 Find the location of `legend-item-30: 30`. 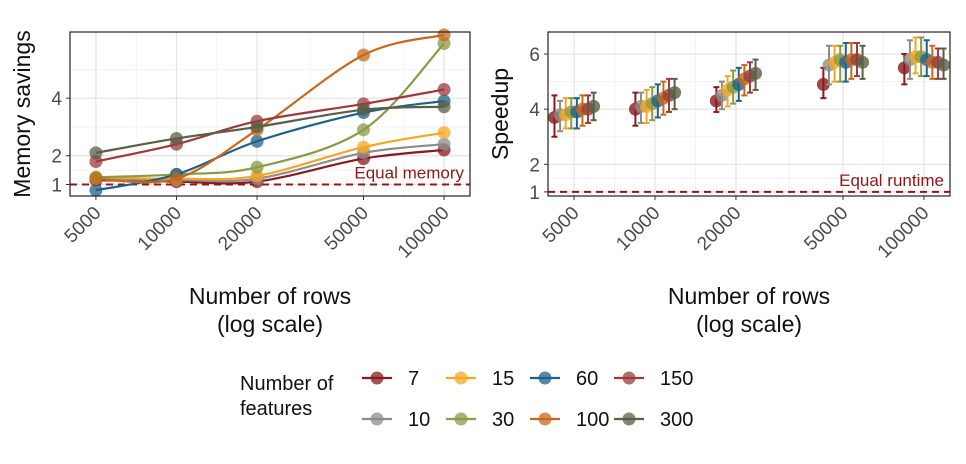

legend-item-30: 30 is located at coordinates (480, 420).